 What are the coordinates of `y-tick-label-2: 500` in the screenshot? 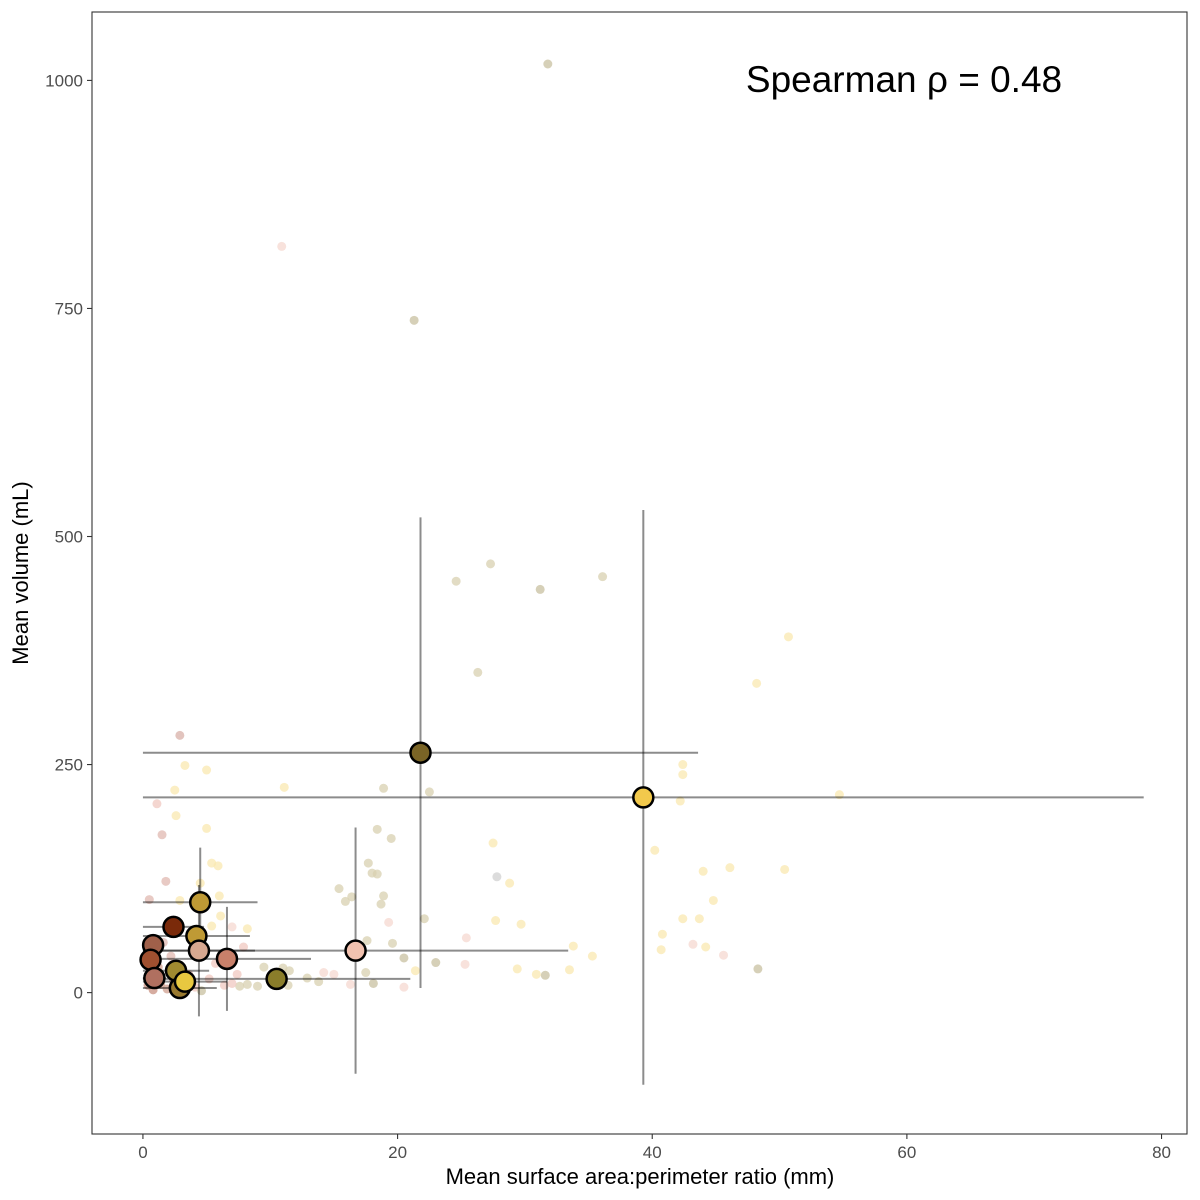 It's located at (69, 537).